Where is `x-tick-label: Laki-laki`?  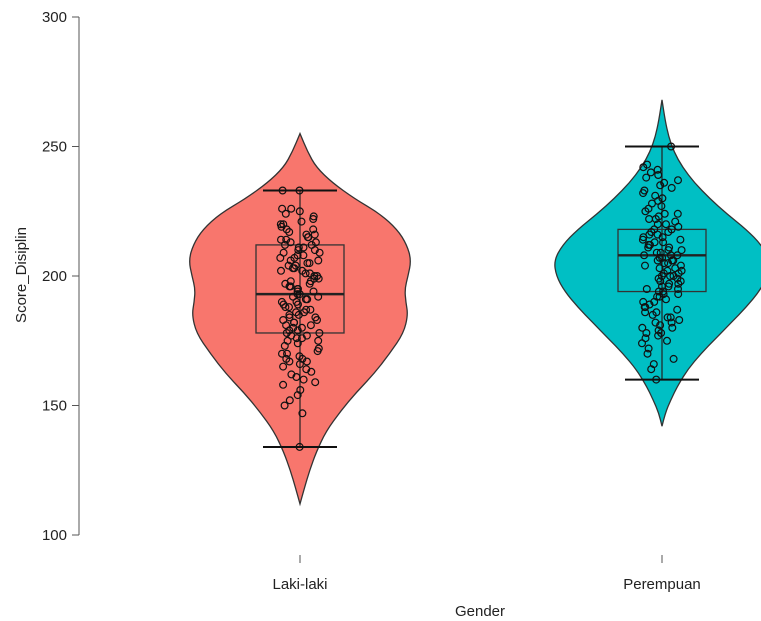
x-tick-label: Laki-laki is located at coordinates (299, 584).